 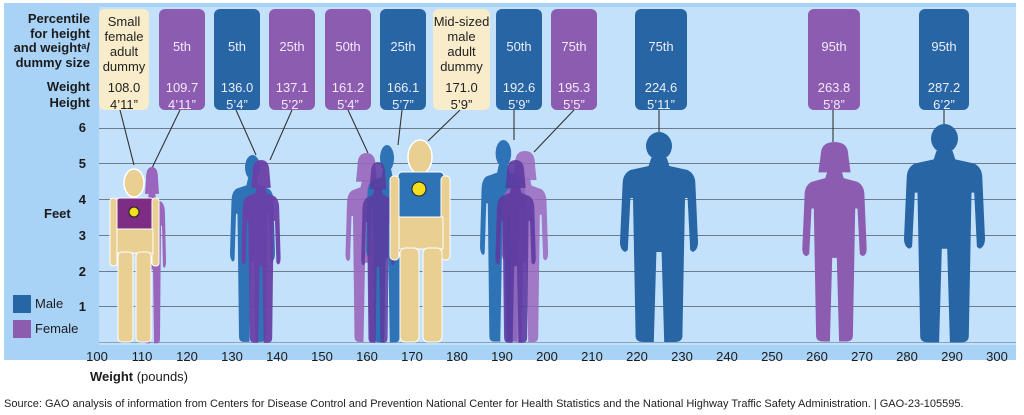 I want to click on box-weight: 109.7, so click(x=182, y=87).